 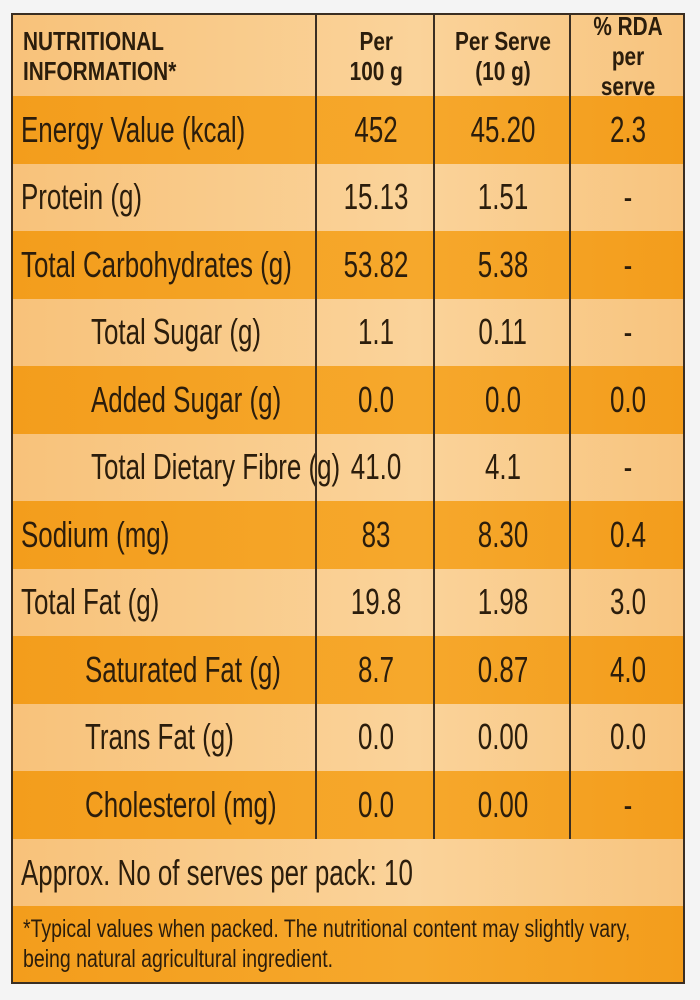 I want to click on nutrient-label: Added Sugar (g), so click(x=186, y=399).